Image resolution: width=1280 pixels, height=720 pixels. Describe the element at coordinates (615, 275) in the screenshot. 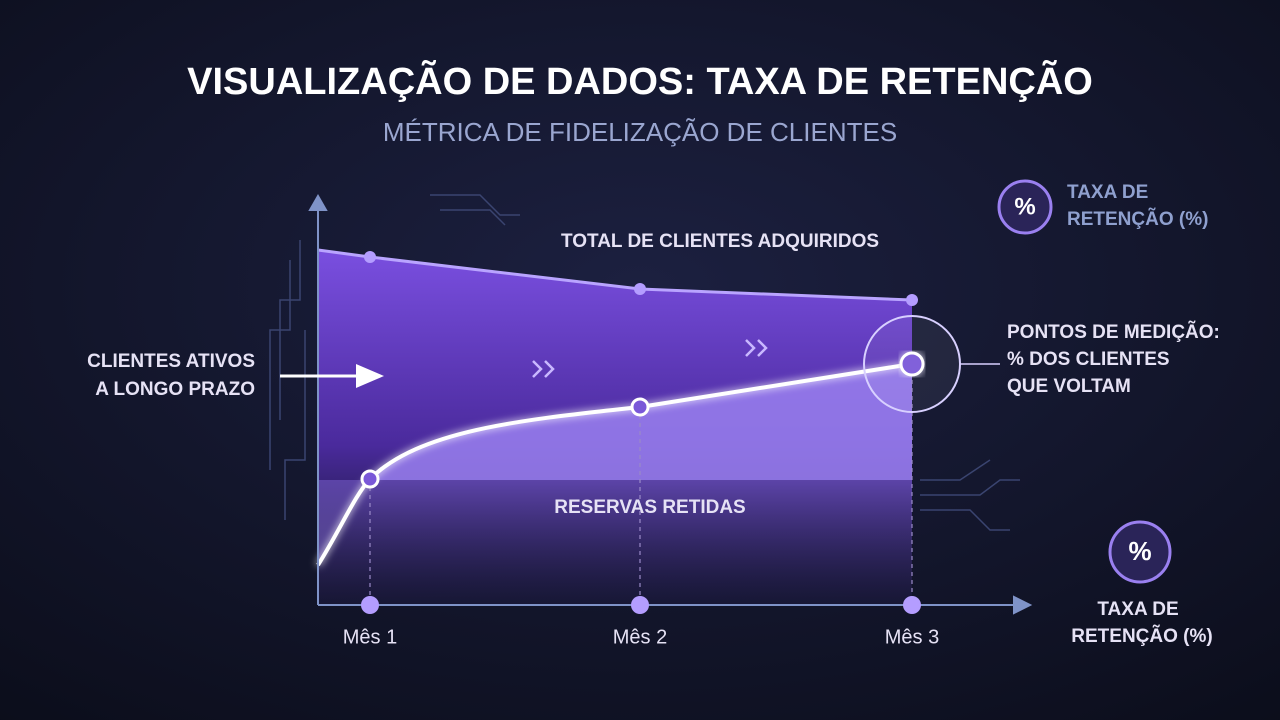

I see `total-line` at that location.